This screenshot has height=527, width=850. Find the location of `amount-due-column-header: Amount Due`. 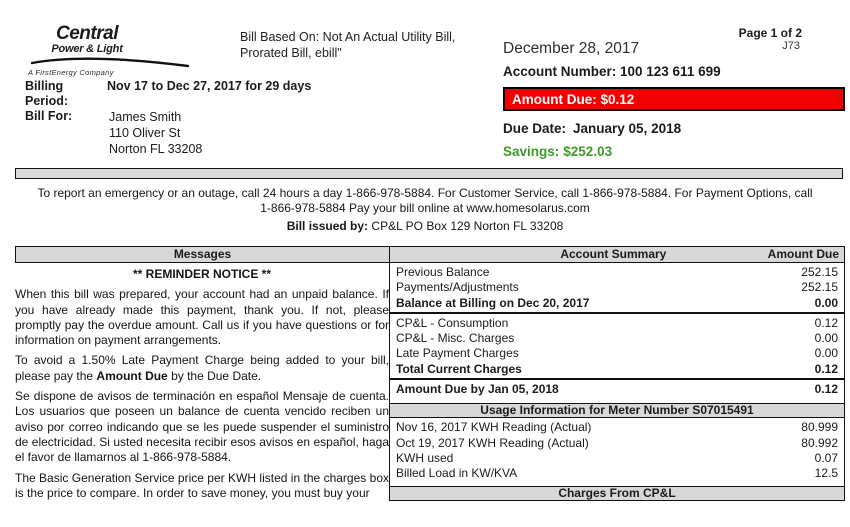

amount-due-column-header: Amount Due is located at coordinates (803, 254).